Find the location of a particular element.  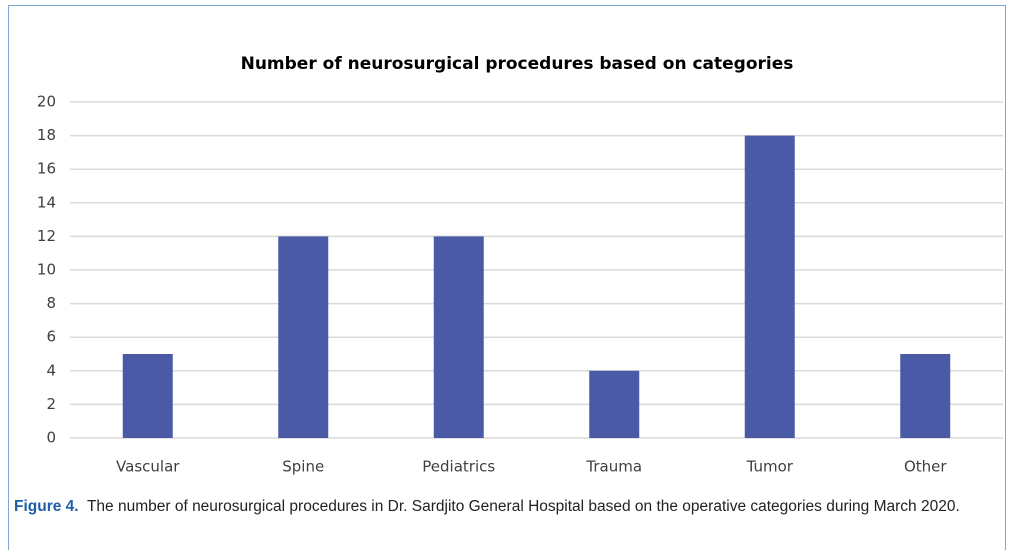

y-tick-label: 8 is located at coordinates (51, 303).